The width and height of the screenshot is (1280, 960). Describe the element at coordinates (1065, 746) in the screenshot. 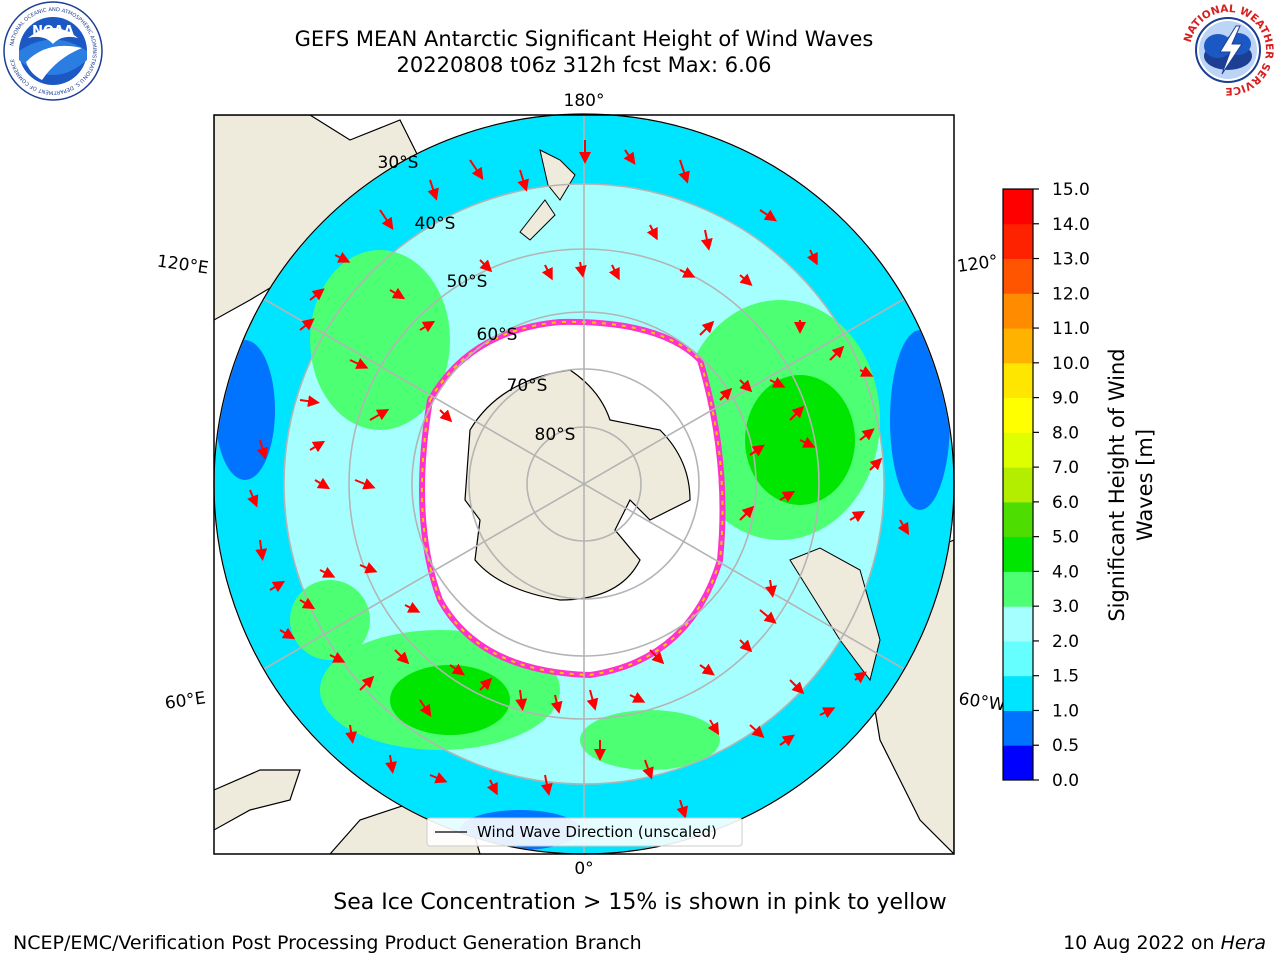

I see `colorbar-tick-label: 0.5` at that location.